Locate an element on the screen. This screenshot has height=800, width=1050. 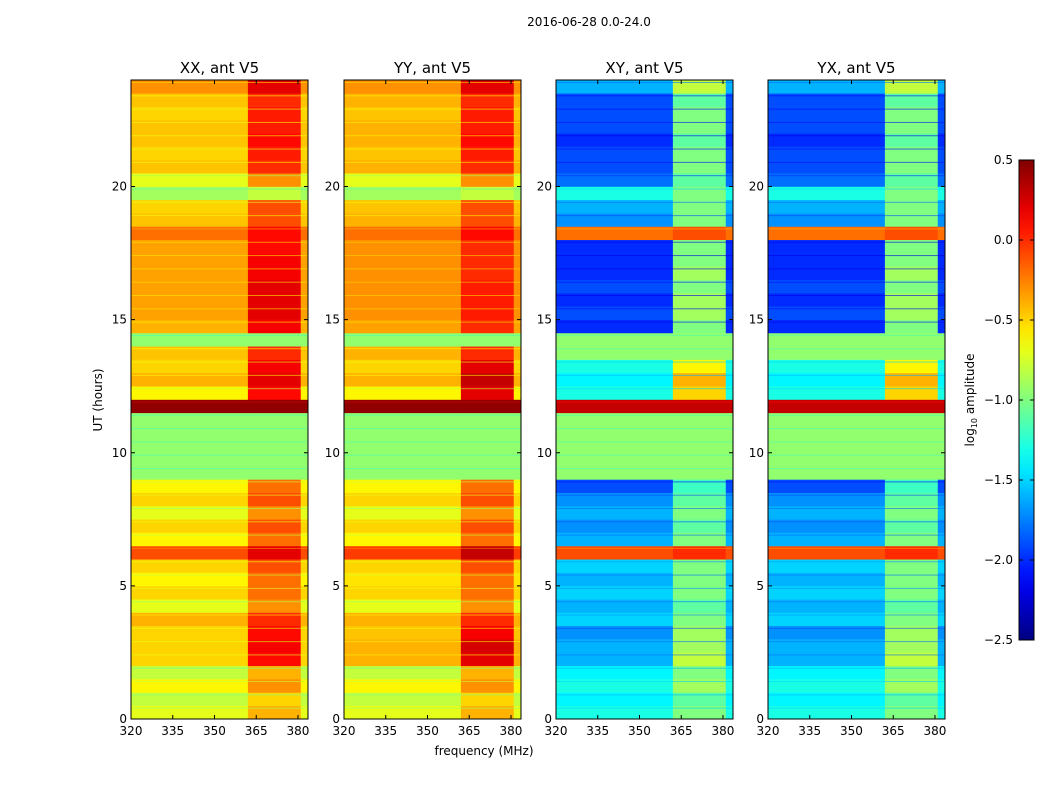
x-tick-label: 380 is located at coordinates (935, 731).